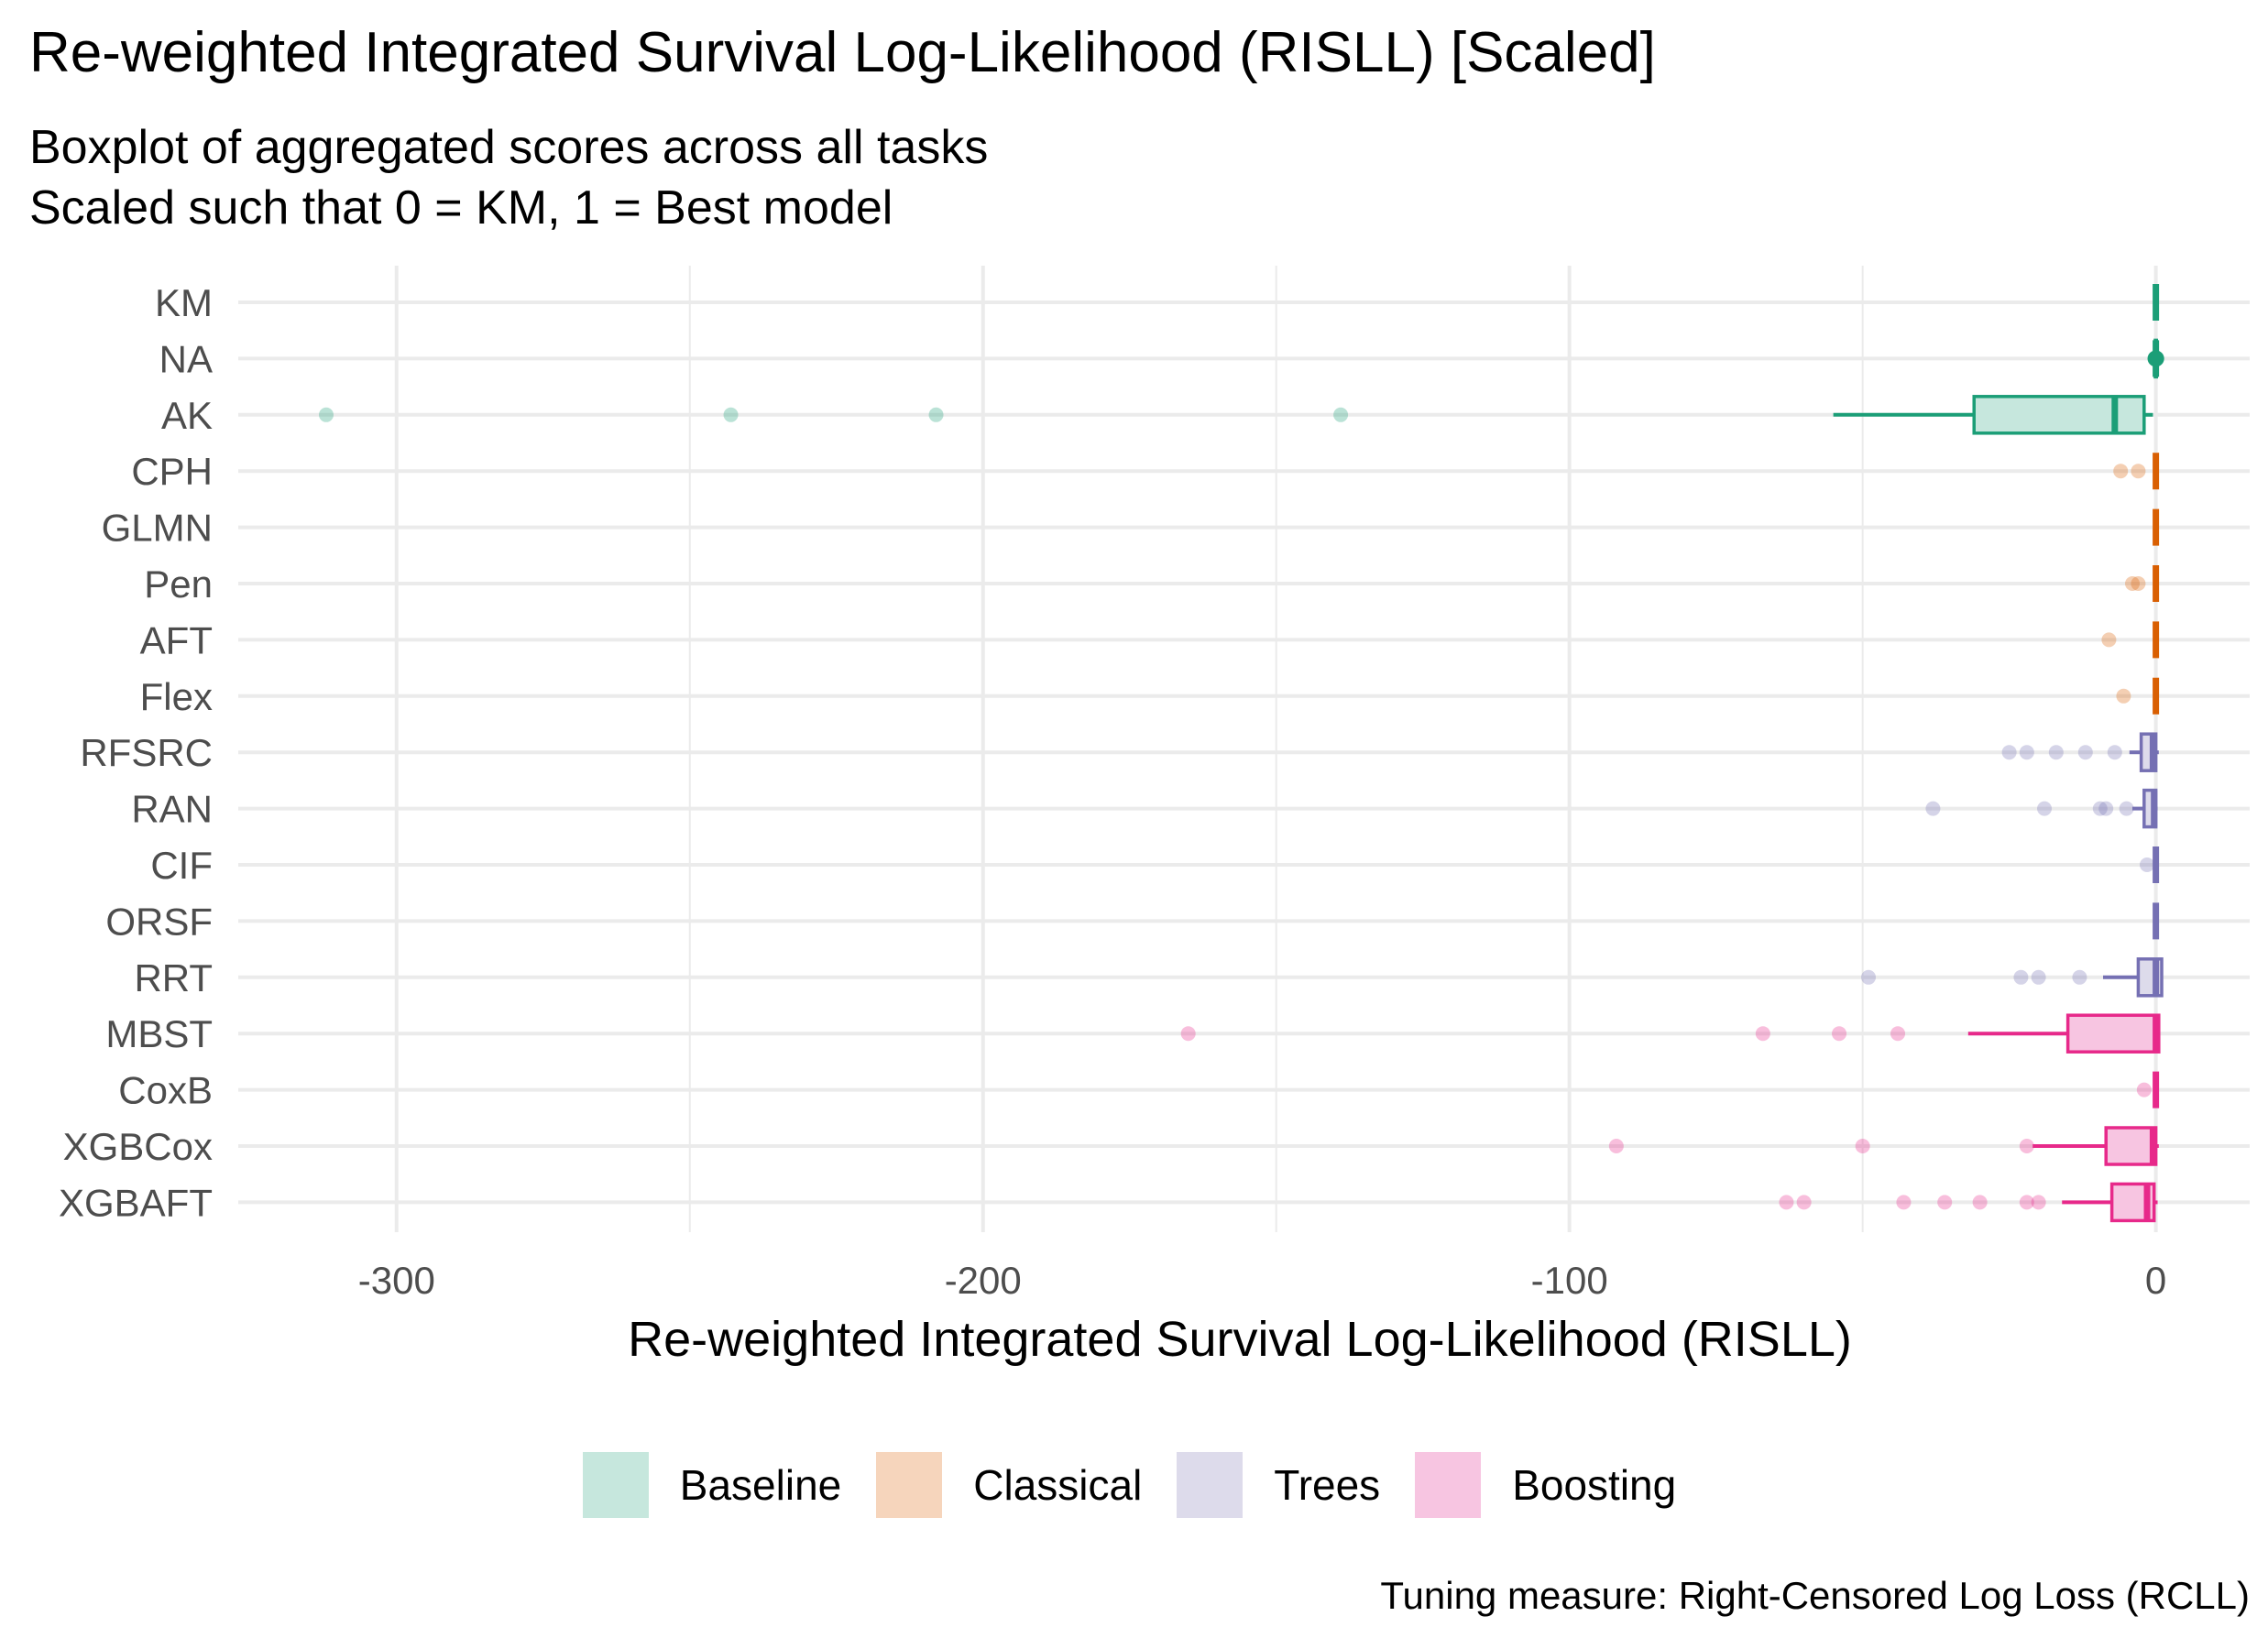  I want to click on box-na, so click(2155, 358).